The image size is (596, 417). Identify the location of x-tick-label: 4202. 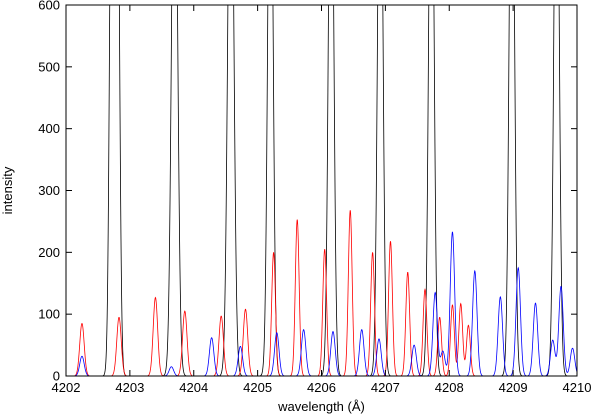
(66, 387).